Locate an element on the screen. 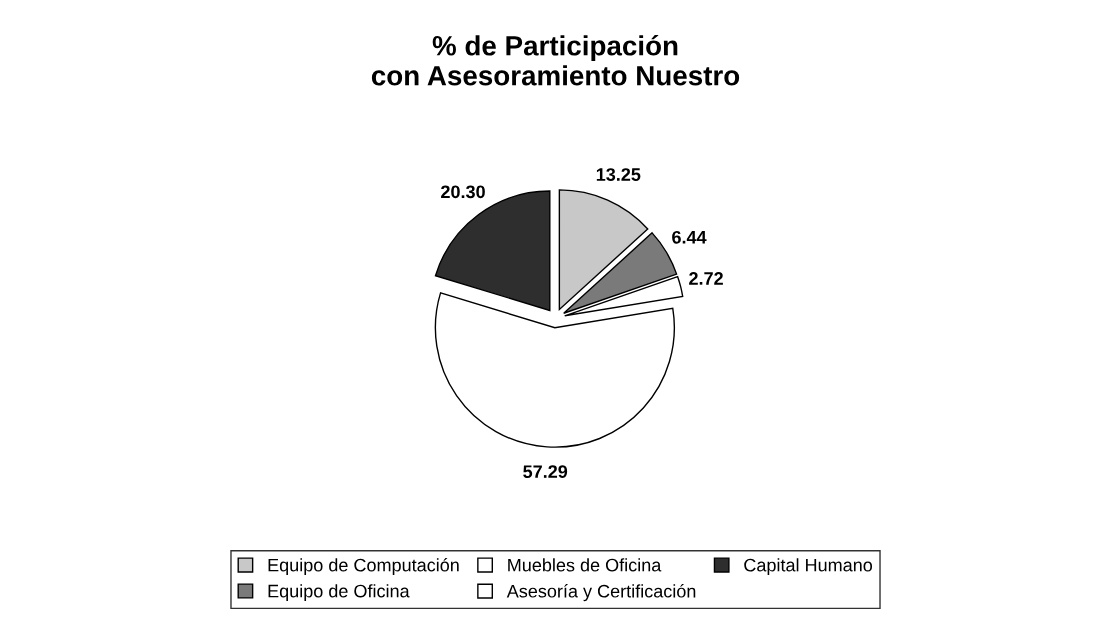  data-label: 2.72 is located at coordinates (706, 278).